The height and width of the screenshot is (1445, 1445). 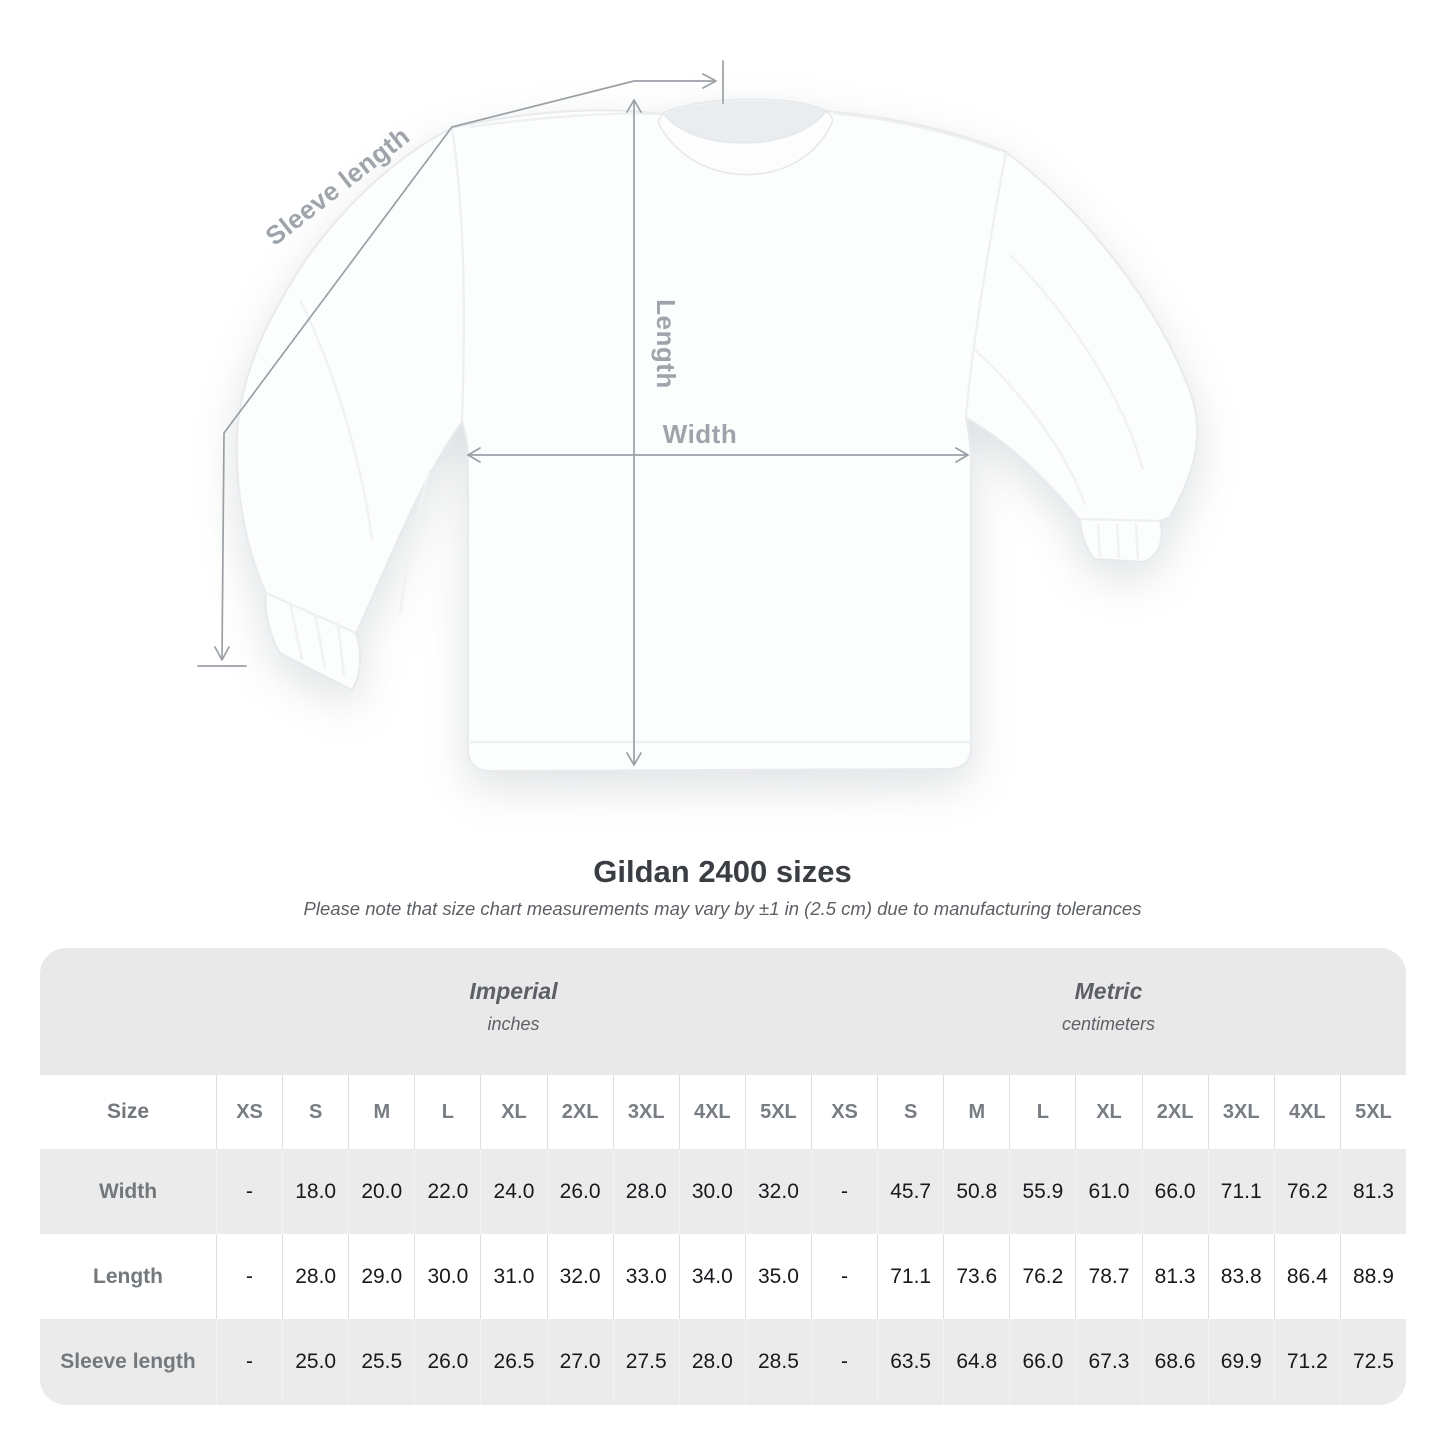 I want to click on collar-band, so click(x=745, y=142).